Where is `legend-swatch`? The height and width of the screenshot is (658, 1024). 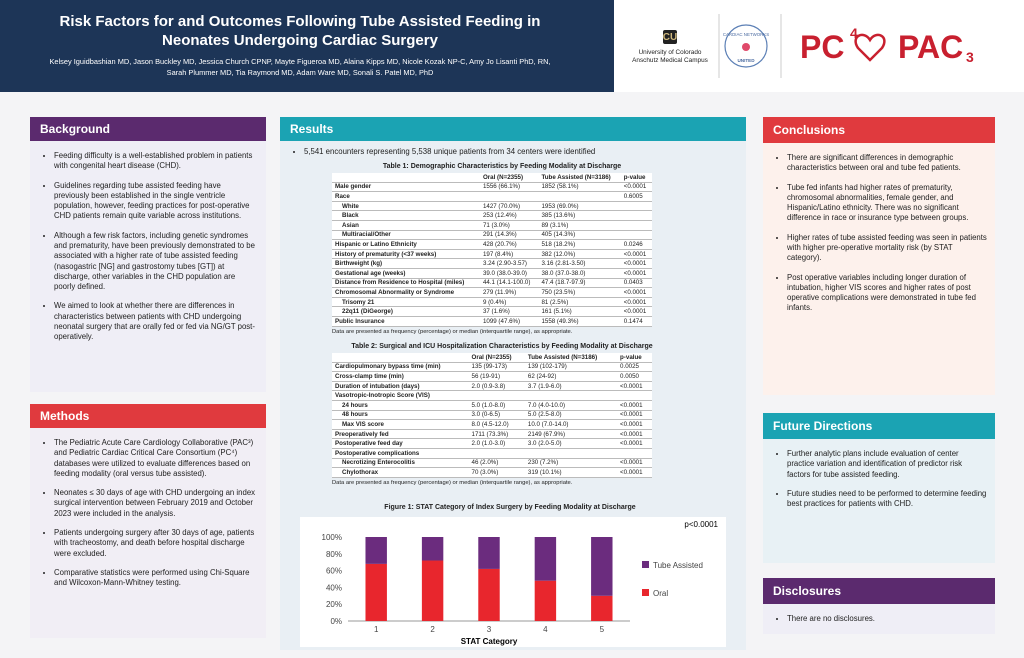
legend-swatch is located at coordinates (645, 592).